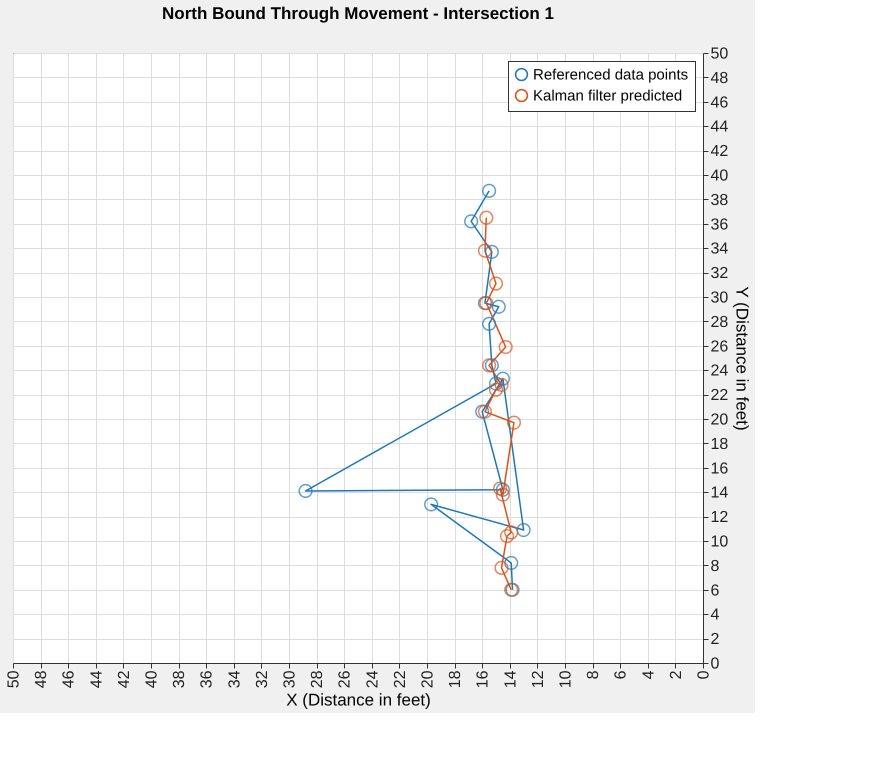 The image size is (887, 784). What do you see at coordinates (719, 444) in the screenshot?
I see `y-tick-label: 18` at bounding box center [719, 444].